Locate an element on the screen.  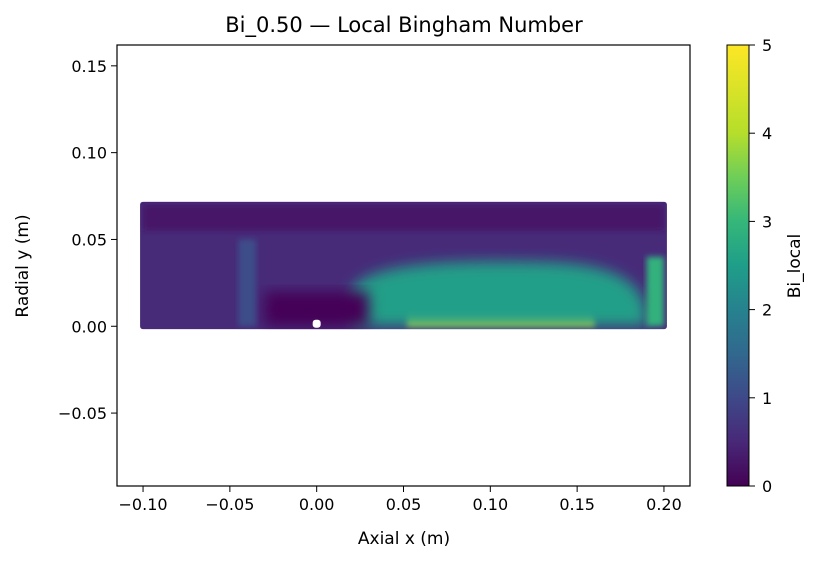
x-axis-ticks: −0.10 −0.05 0.00 0.05 0.10 0.15 0.20 is located at coordinates (400, 500).